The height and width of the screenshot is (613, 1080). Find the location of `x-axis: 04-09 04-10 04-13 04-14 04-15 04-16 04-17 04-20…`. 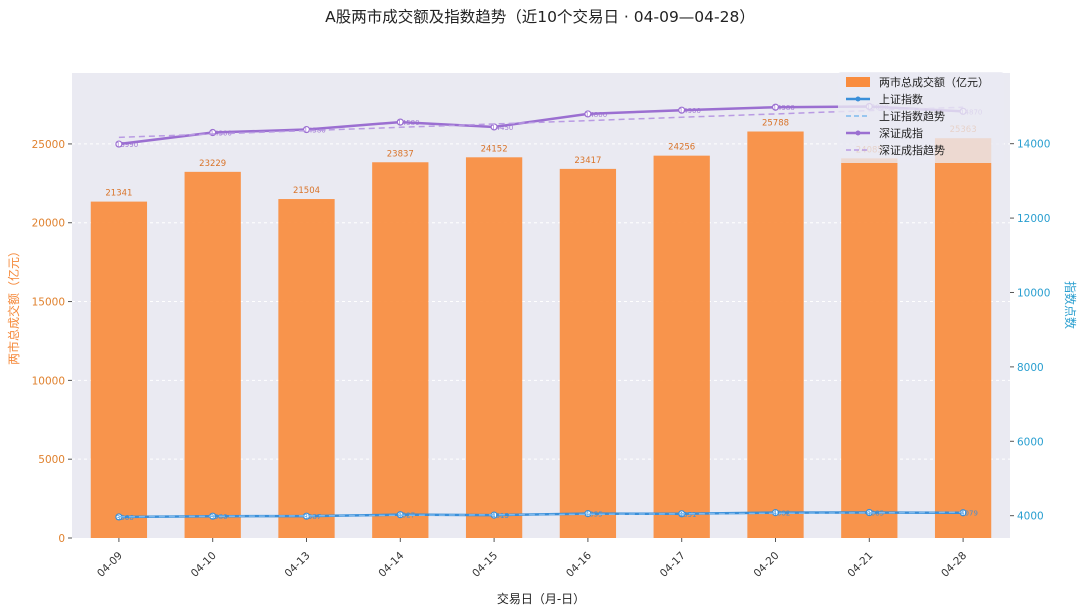

x-axis: 04-09 04-10 04-13 04-14 04-15 04-16 04-17 04-20… is located at coordinates (532, 559).